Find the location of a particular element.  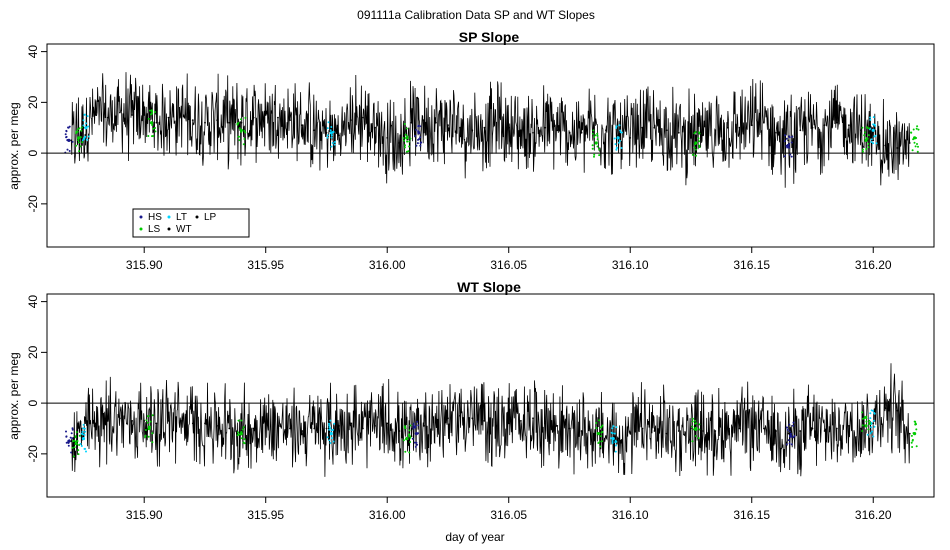

x-tick-label: 316.05 is located at coordinates (508, 265).